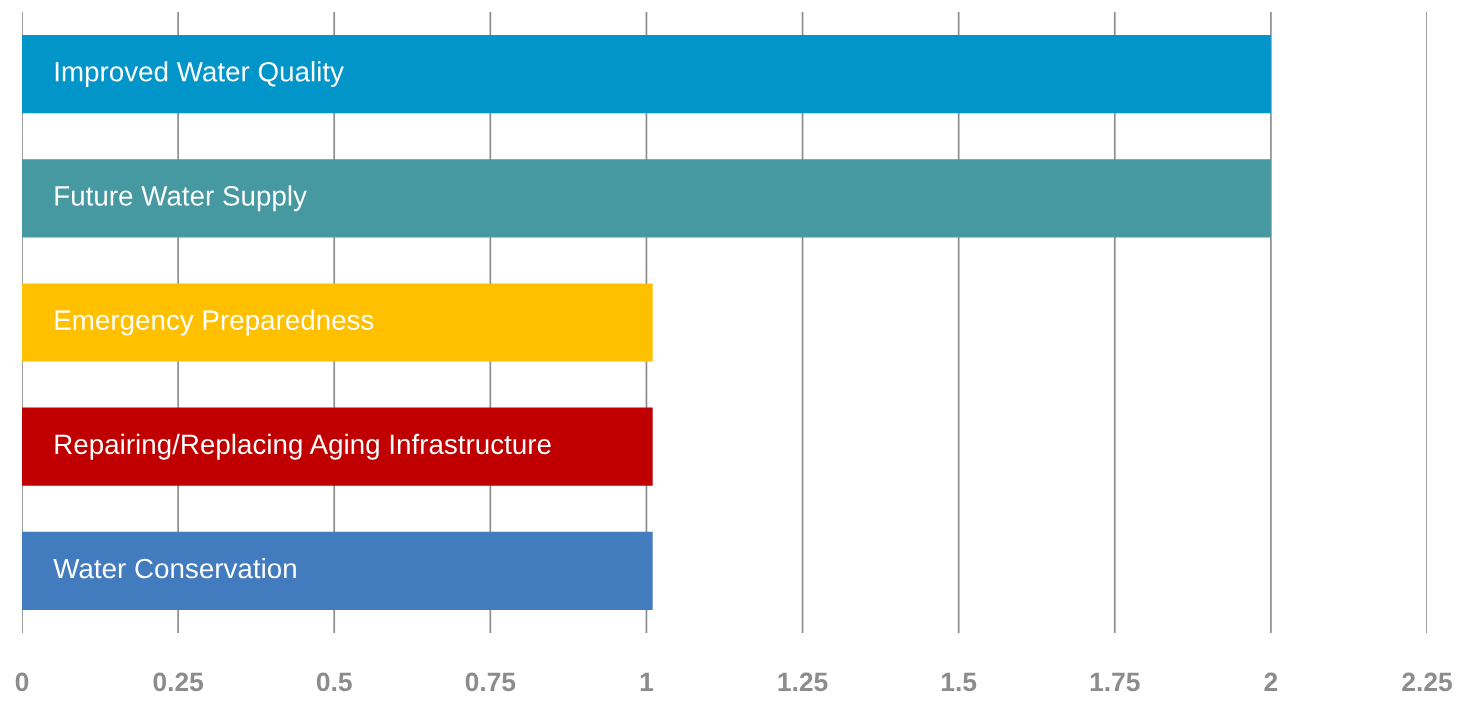 This screenshot has height=714, width=1465. I want to click on x-tick-label: 0, so click(22, 682).